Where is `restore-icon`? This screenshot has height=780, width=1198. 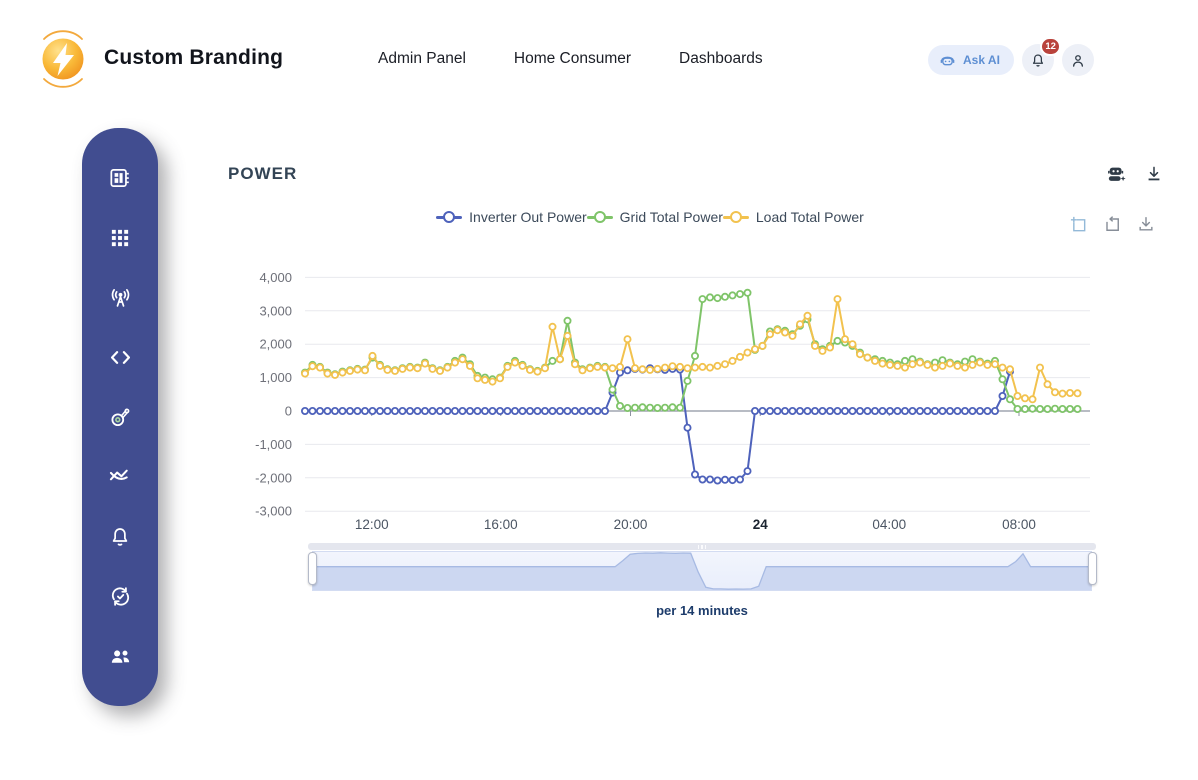
restore-icon is located at coordinates (1112, 223).